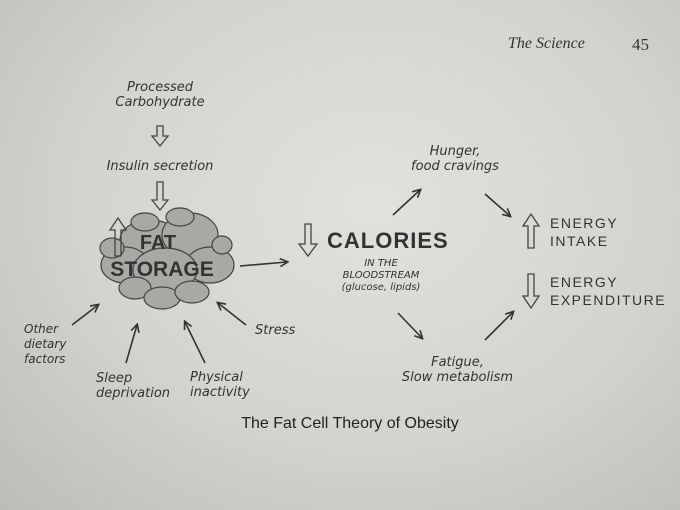 Image resolution: width=680 pixels, height=510 pixels. I want to click on storage-label: STORAGE, so click(162, 269).